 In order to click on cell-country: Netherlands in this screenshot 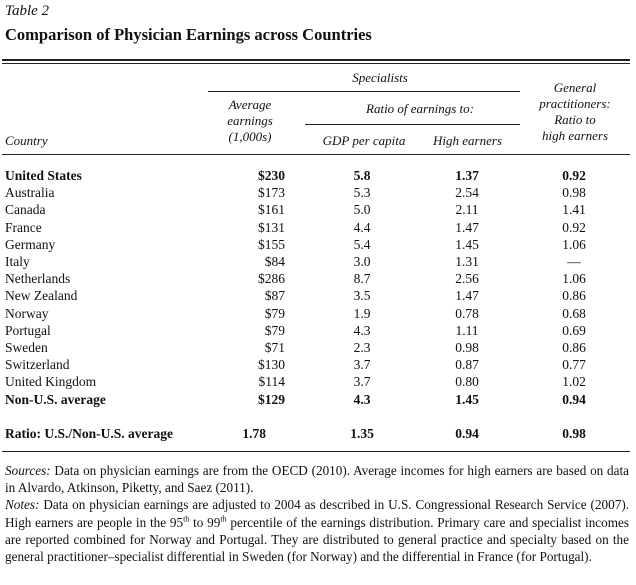, I will do `click(38, 279)`.